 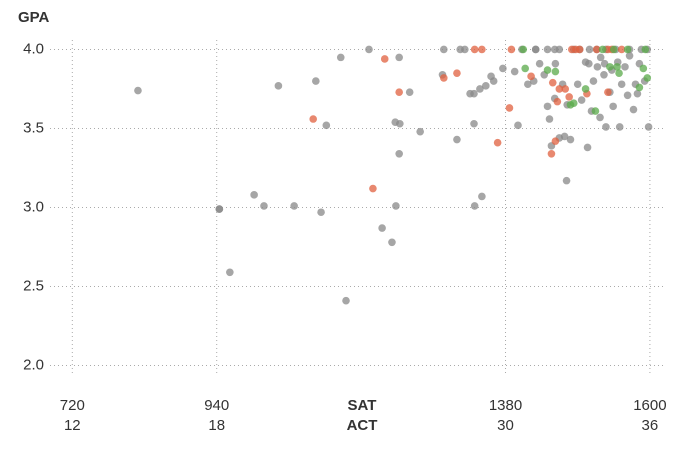 I want to click on y-tick-label: 2.0, so click(x=33, y=364).